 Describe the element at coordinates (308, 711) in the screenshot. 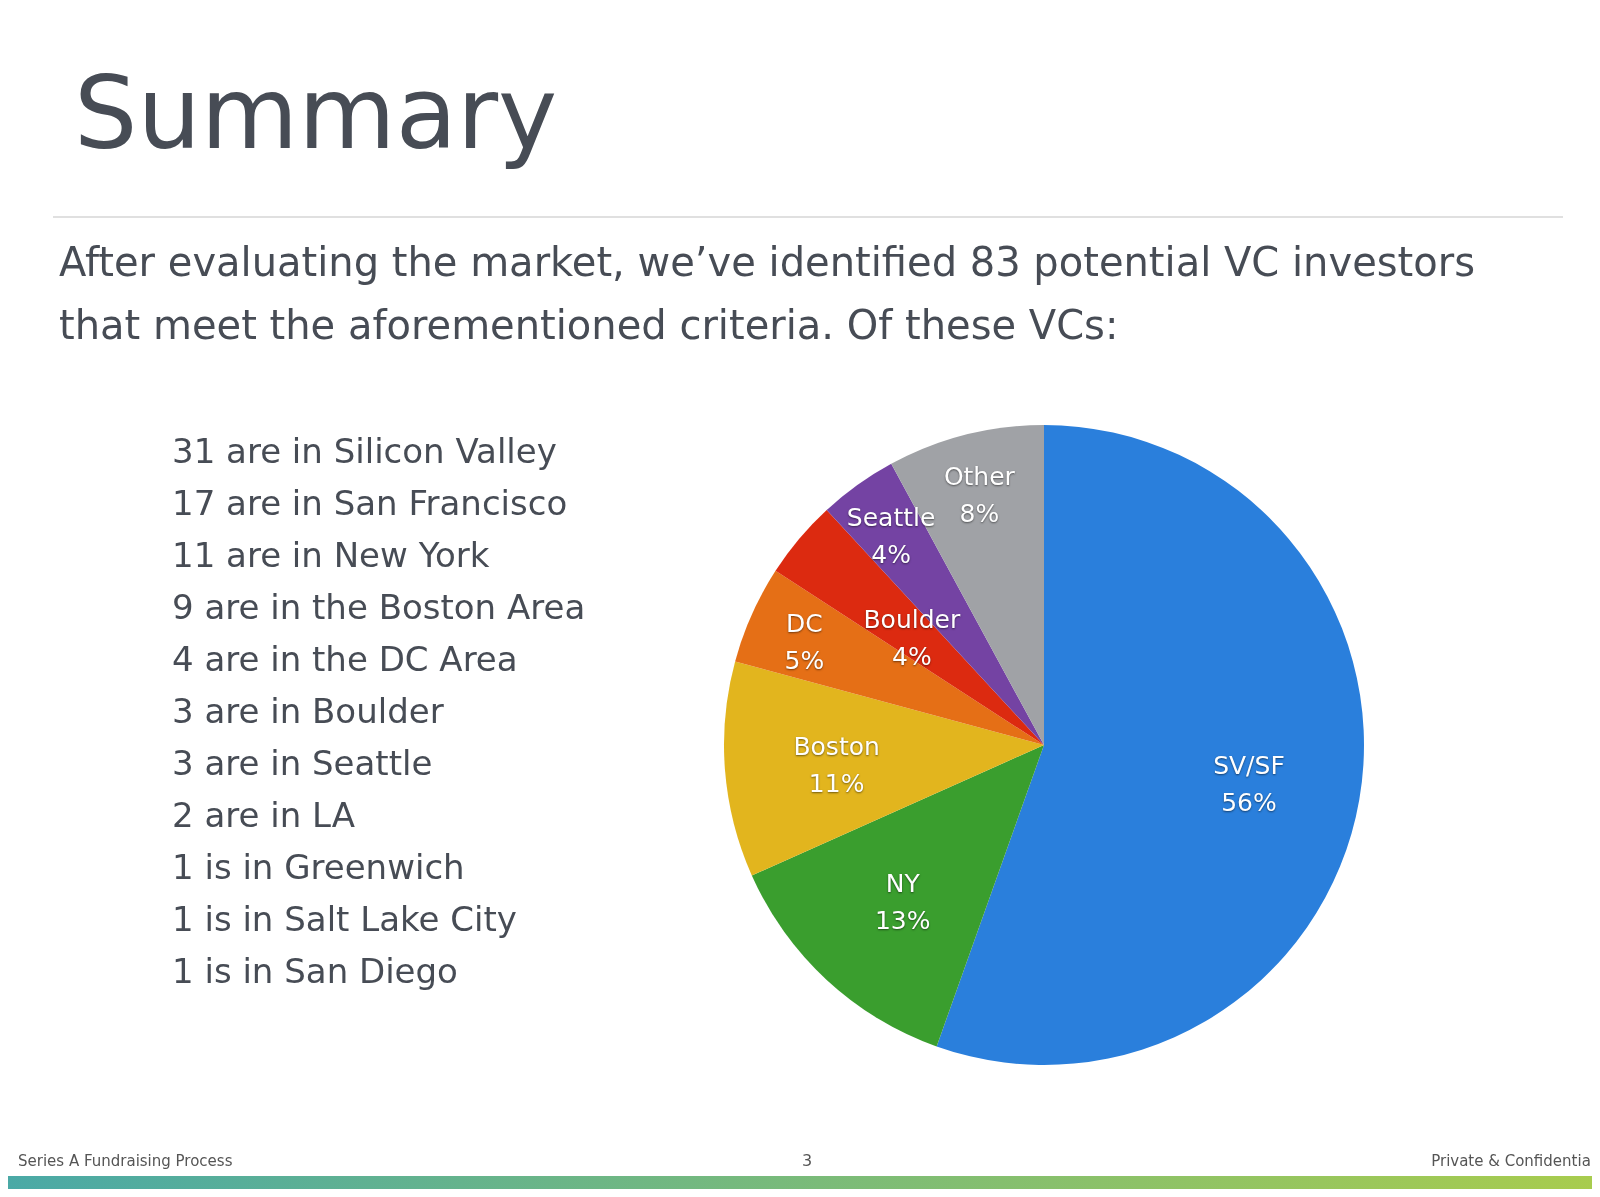

I see `text: 3 are in Boulder` at that location.